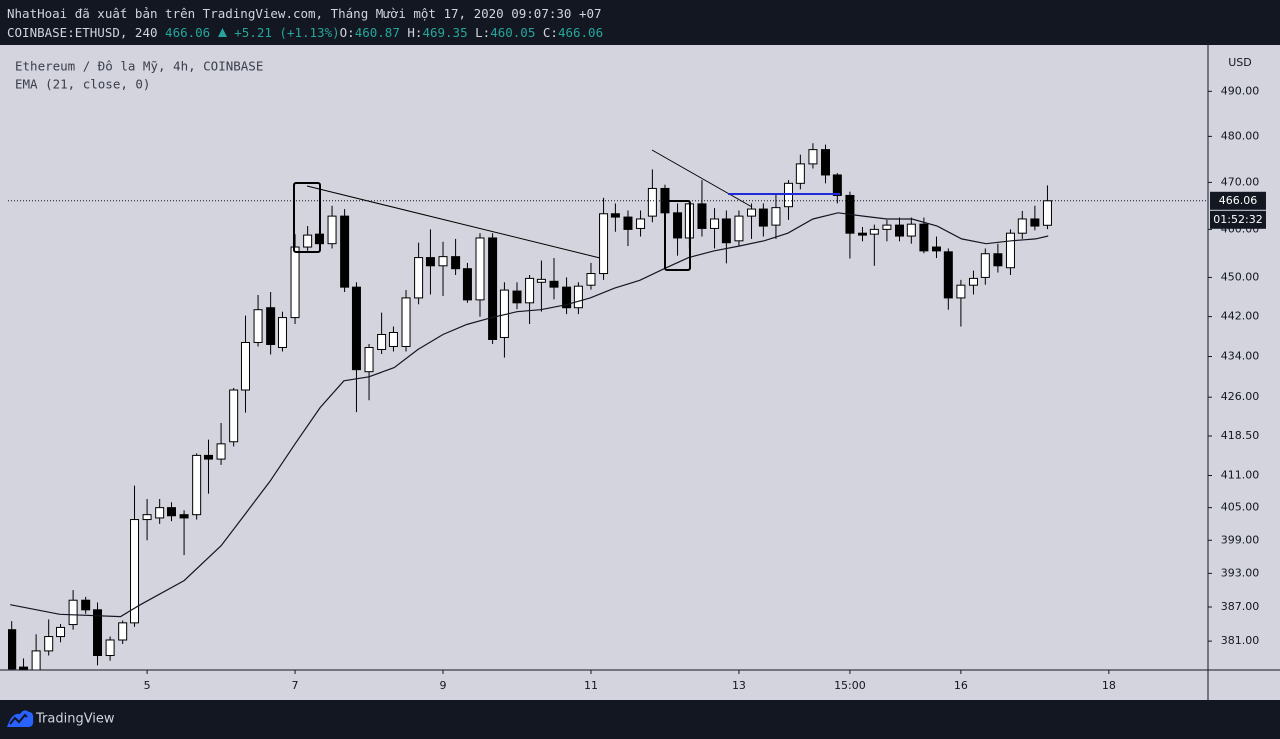 The width and height of the screenshot is (1280, 739). I want to click on y-tick-label: 381.00, so click(1240, 640).